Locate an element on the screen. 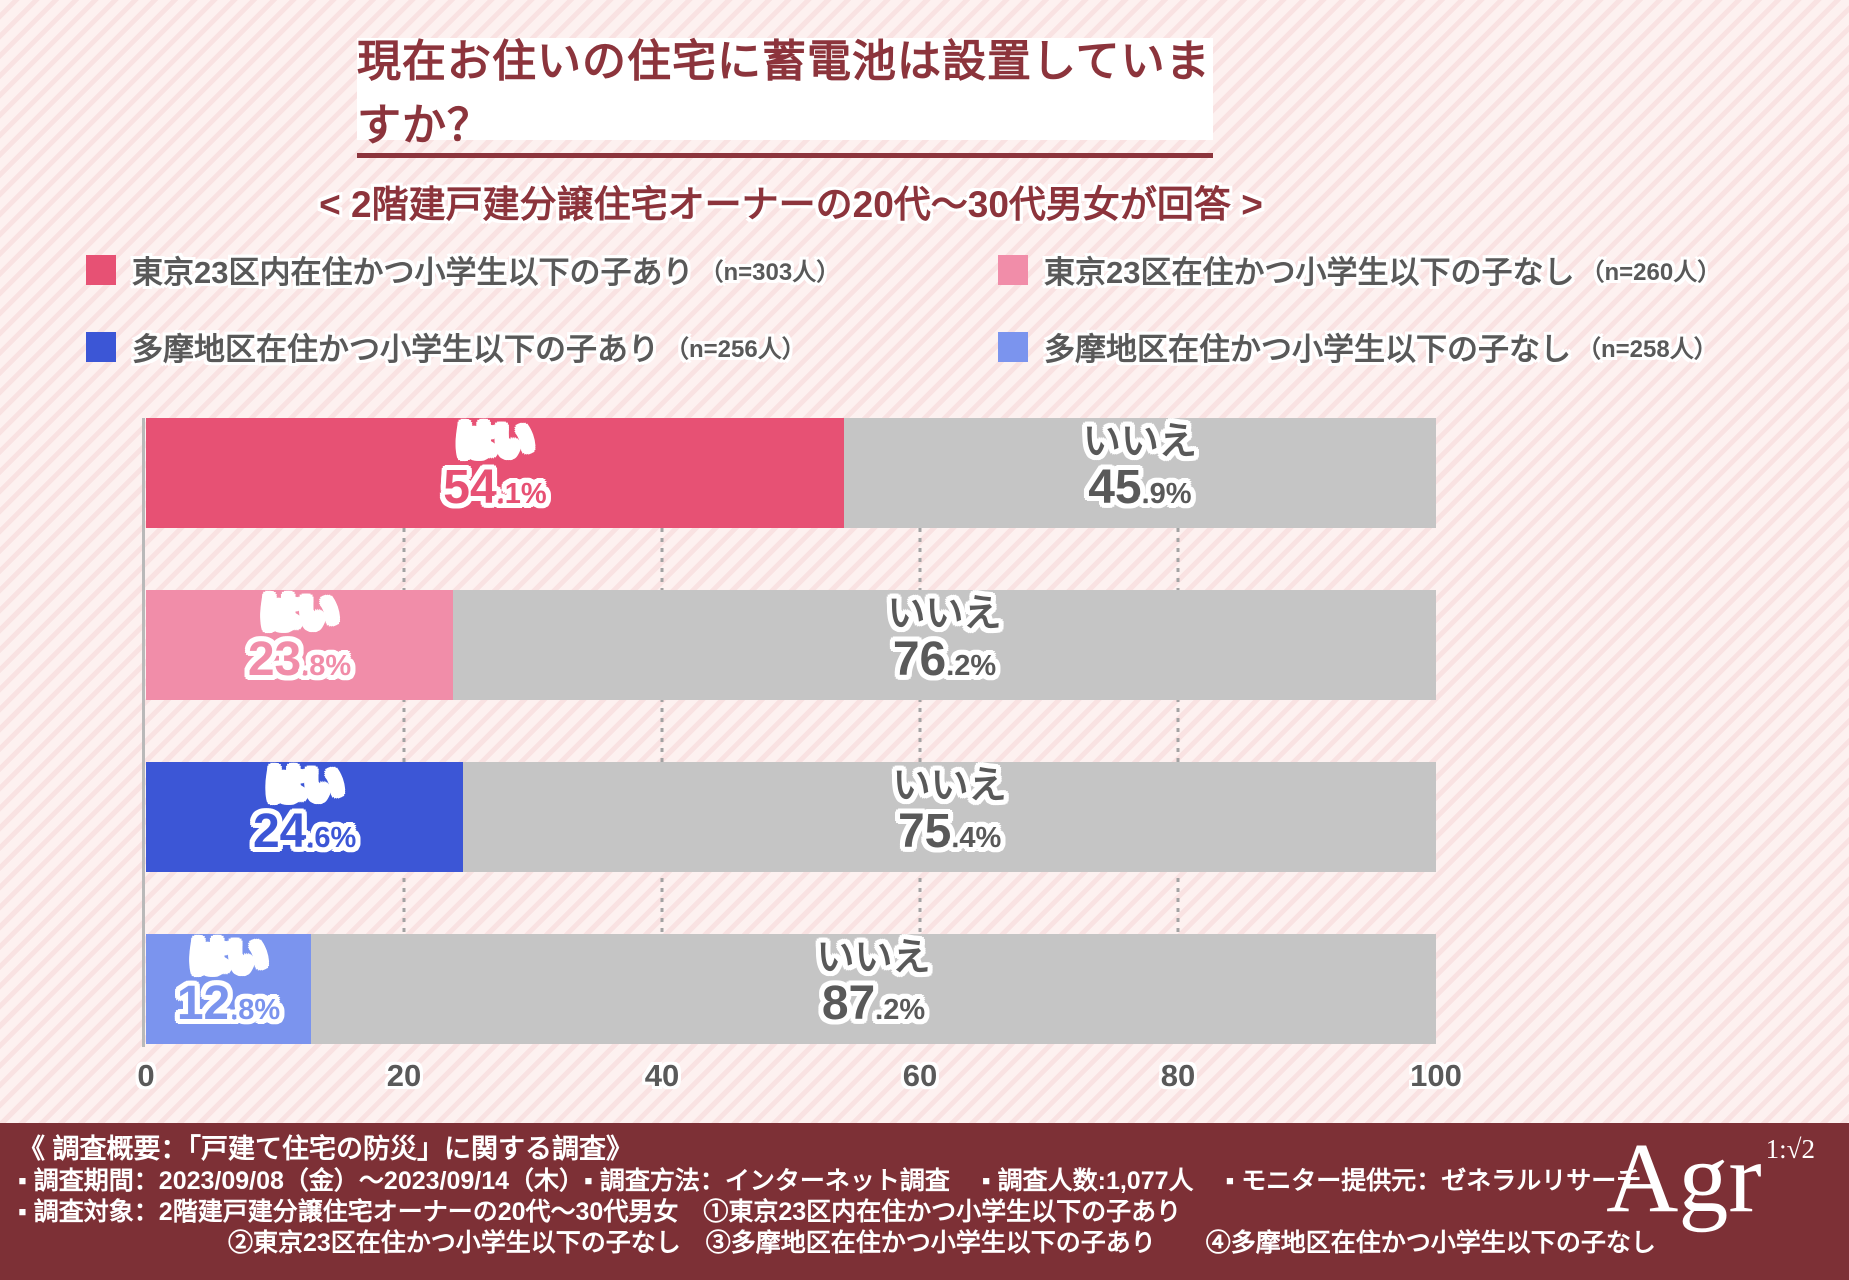  bar-row: いいえ 45.9% はい 54.1% is located at coordinates (791, 473).